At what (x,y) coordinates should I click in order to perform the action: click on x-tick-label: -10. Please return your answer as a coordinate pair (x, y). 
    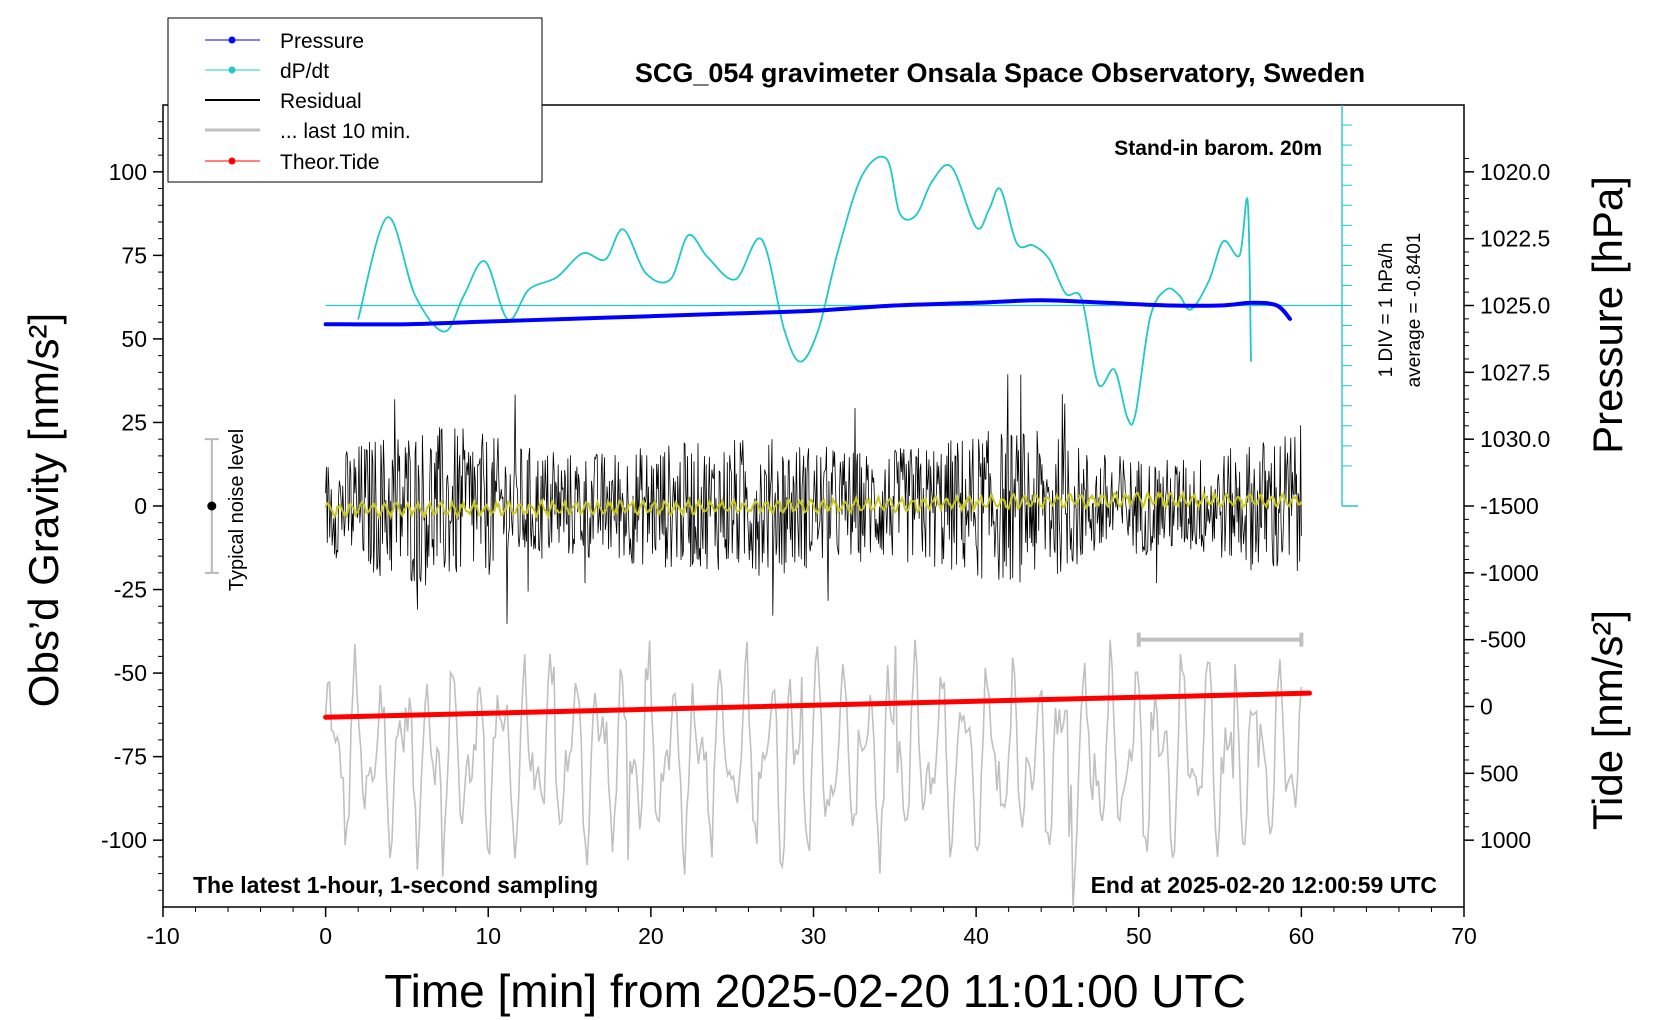
    Looking at the image, I should click on (162, 936).